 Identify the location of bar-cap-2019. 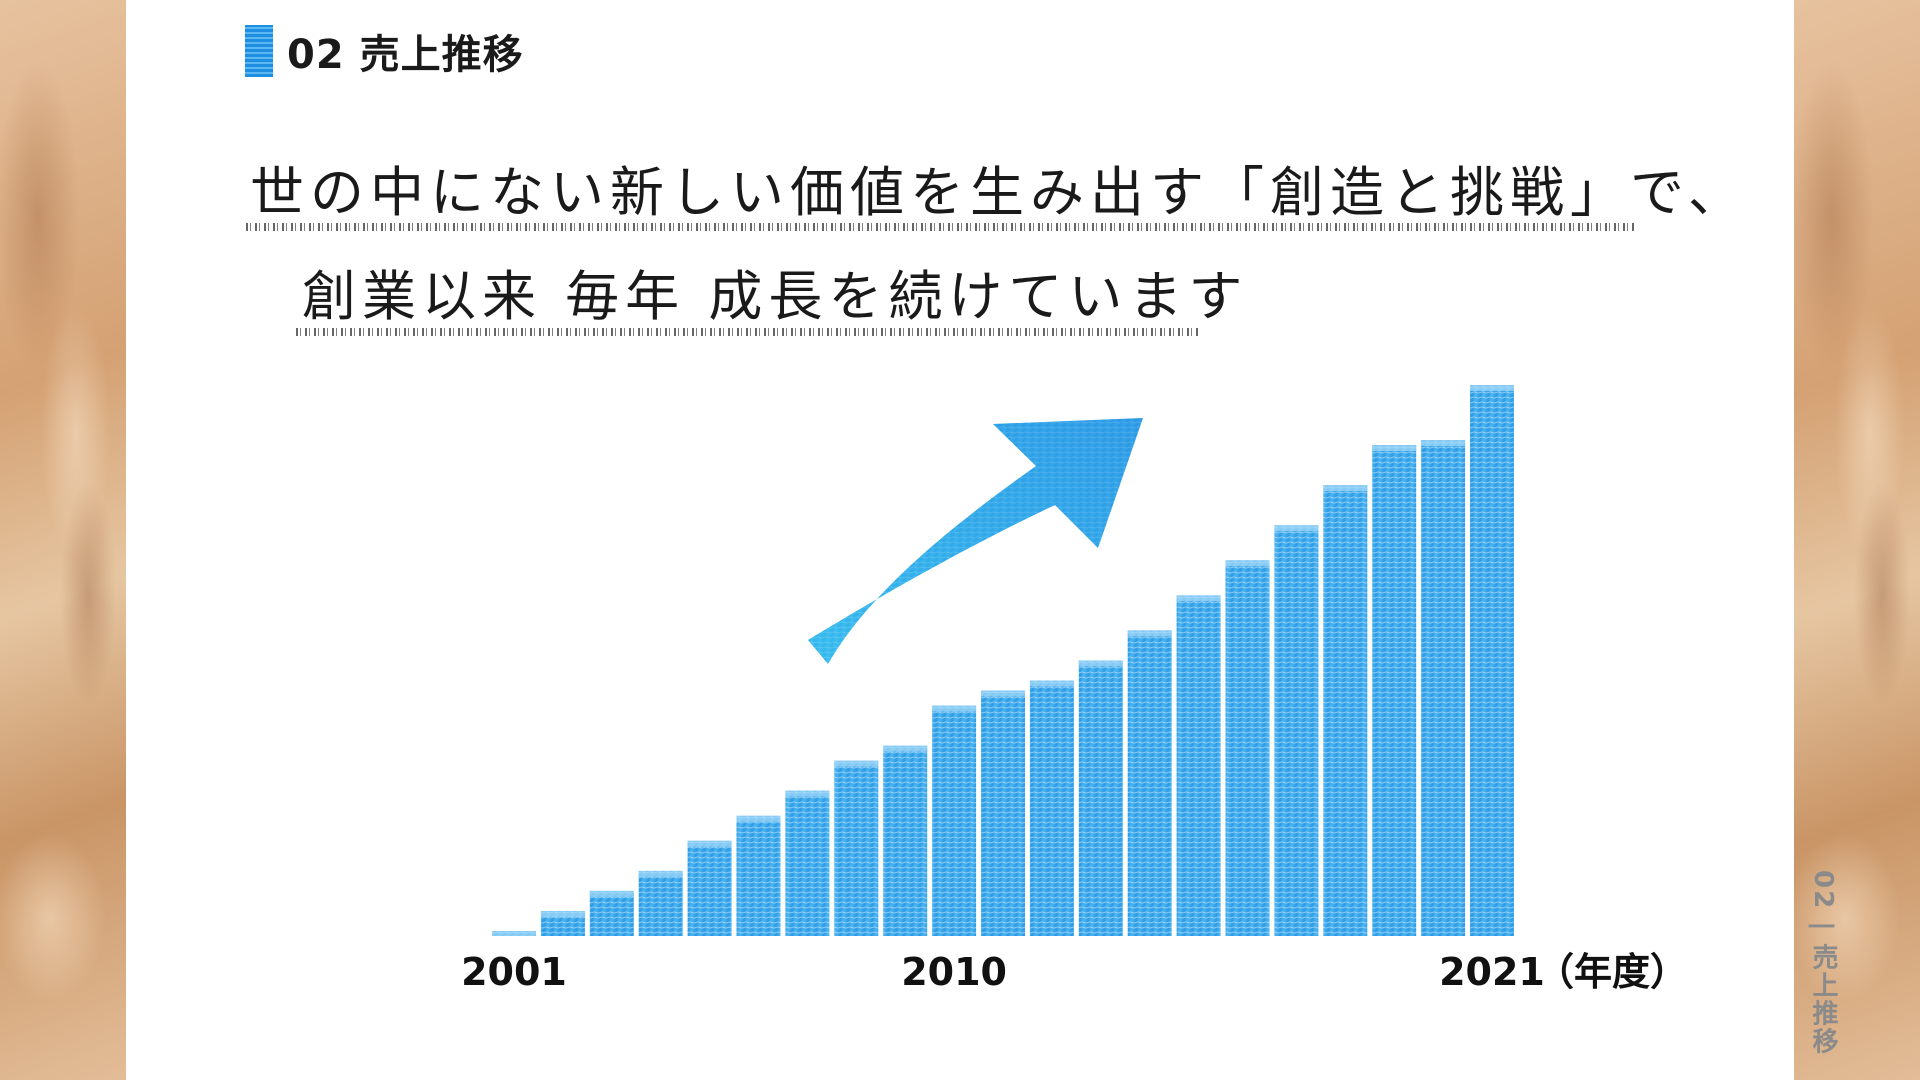
(1394, 448).